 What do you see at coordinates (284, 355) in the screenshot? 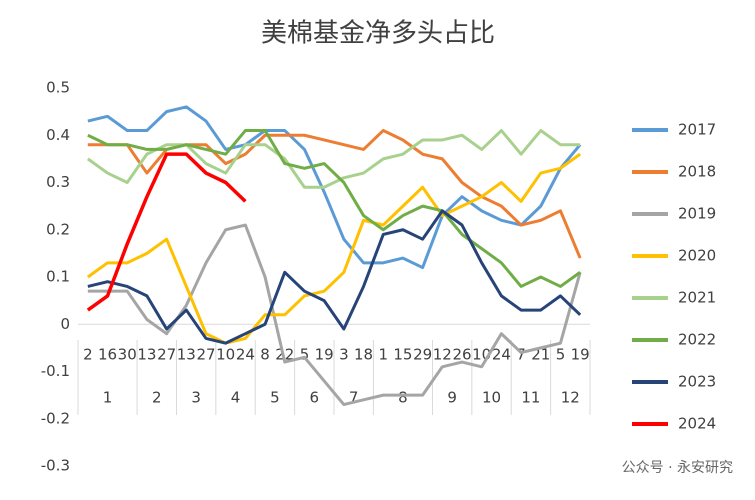
I see `x-tick-label: 22` at bounding box center [284, 355].